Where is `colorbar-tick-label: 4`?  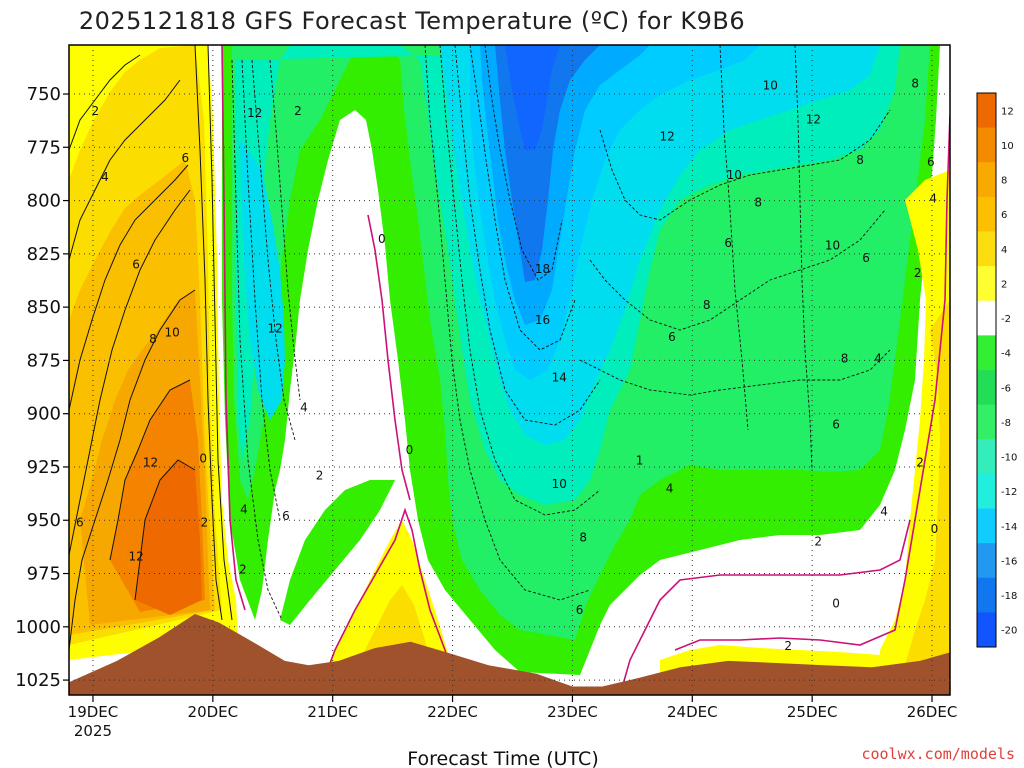
colorbar-tick-label: 4 is located at coordinates (1004, 250).